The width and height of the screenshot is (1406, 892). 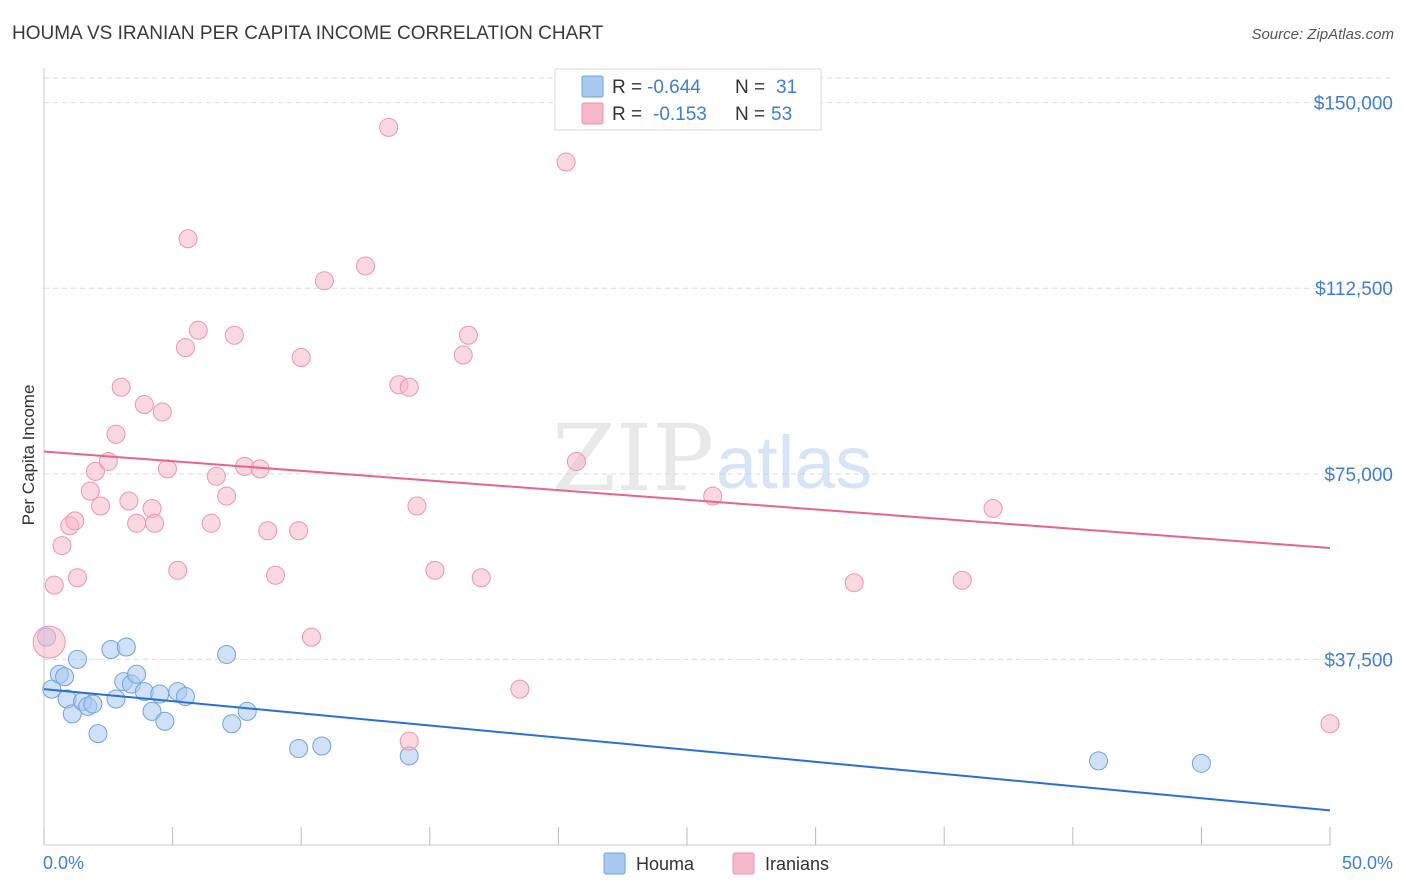 I want to click on y-tick-label: $150,000, so click(x=1353, y=104).